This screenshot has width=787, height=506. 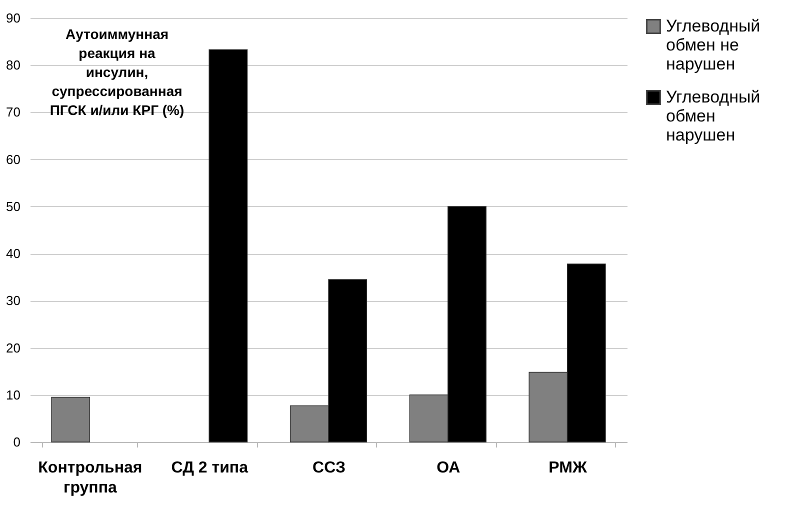 I want to click on y-tick-label: 80, so click(x=13, y=65).